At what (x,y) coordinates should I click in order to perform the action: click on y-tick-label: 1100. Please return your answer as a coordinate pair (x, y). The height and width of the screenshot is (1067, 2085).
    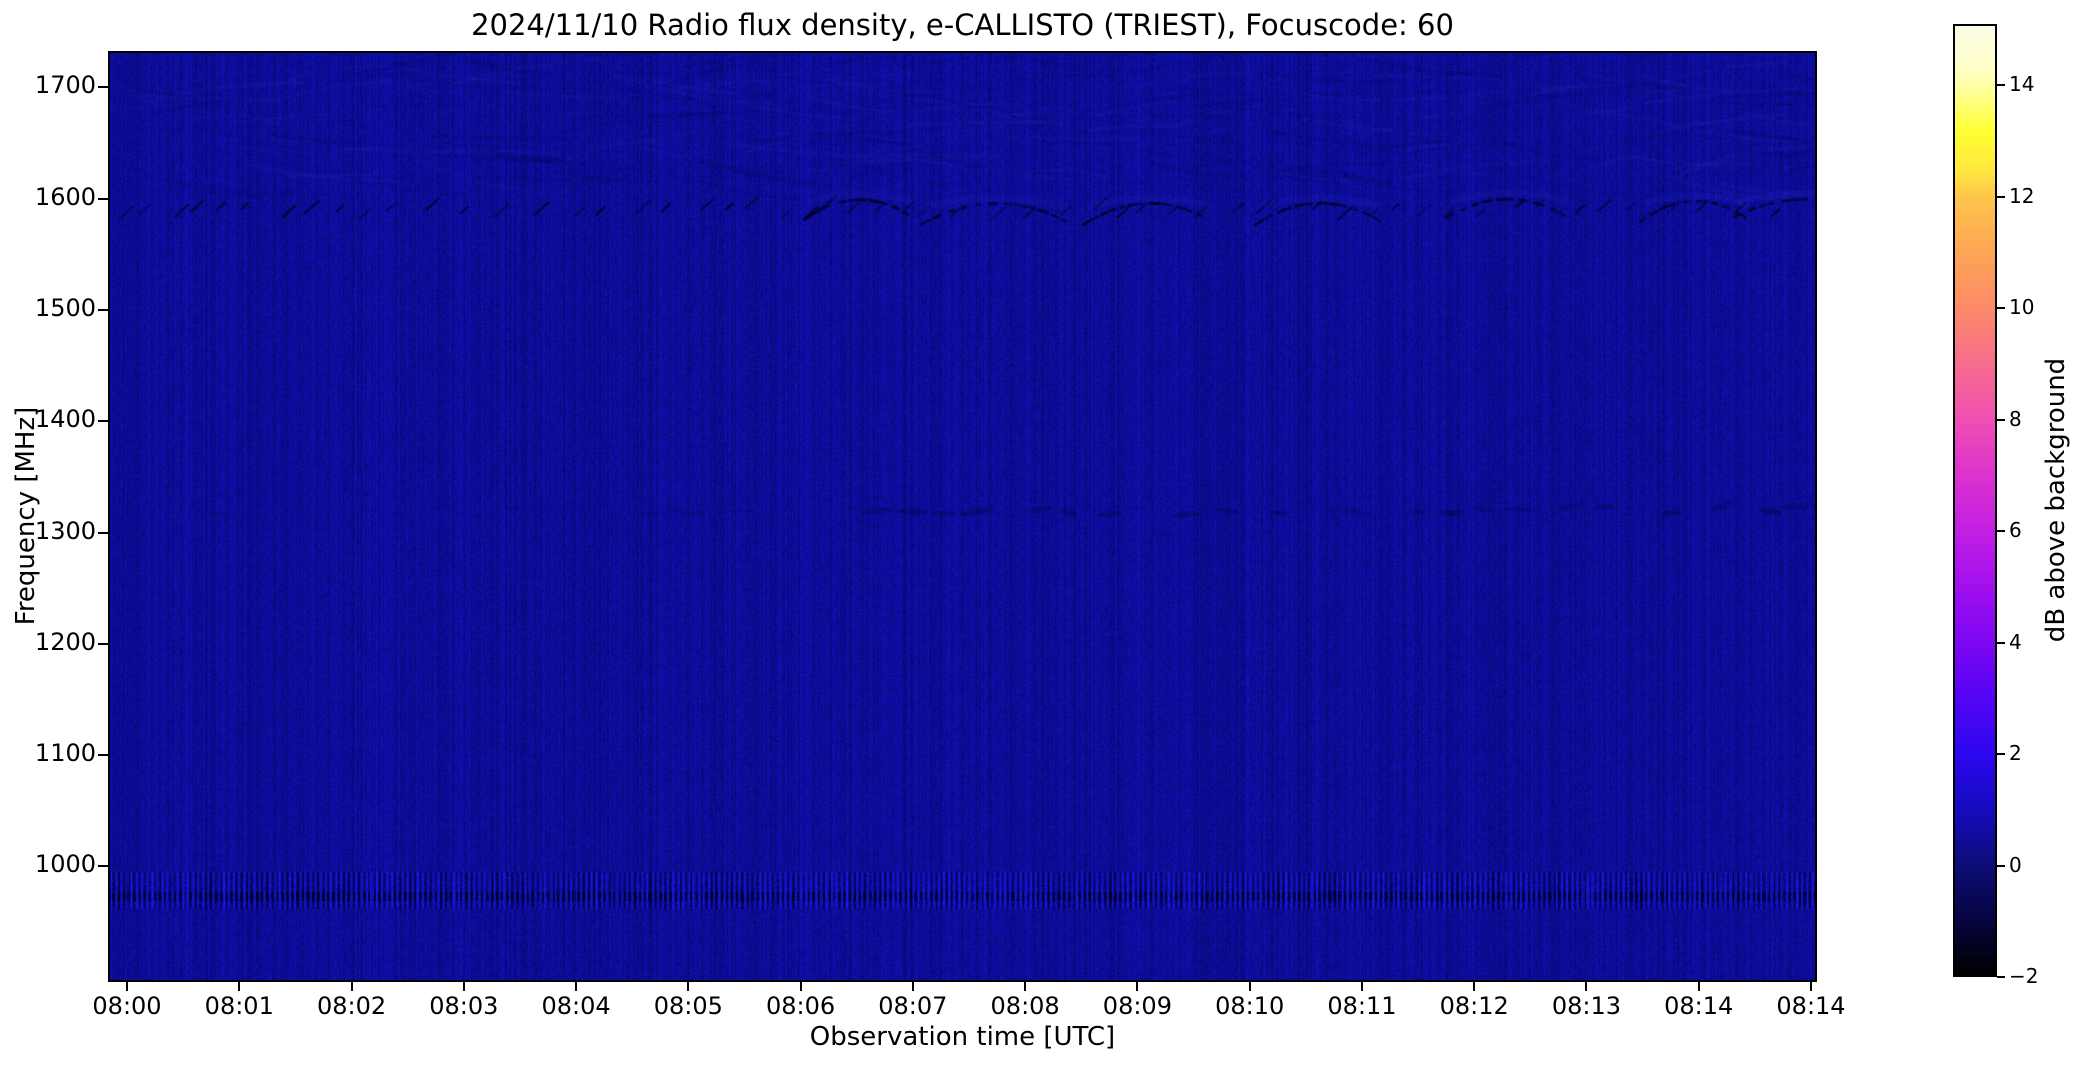
    Looking at the image, I should click on (65, 753).